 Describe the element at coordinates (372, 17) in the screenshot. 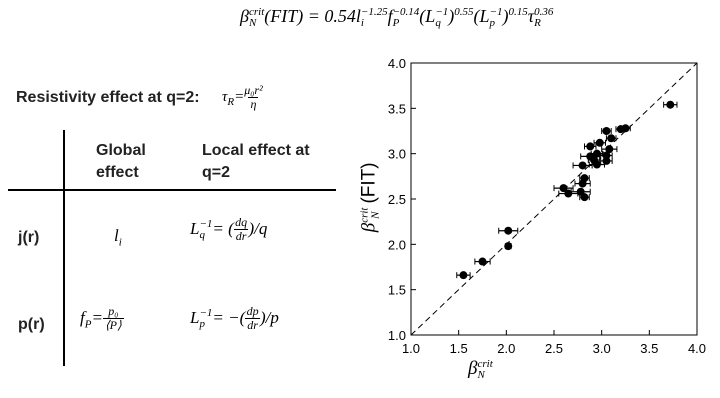

I see `math-part: l −1.25 i` at that location.